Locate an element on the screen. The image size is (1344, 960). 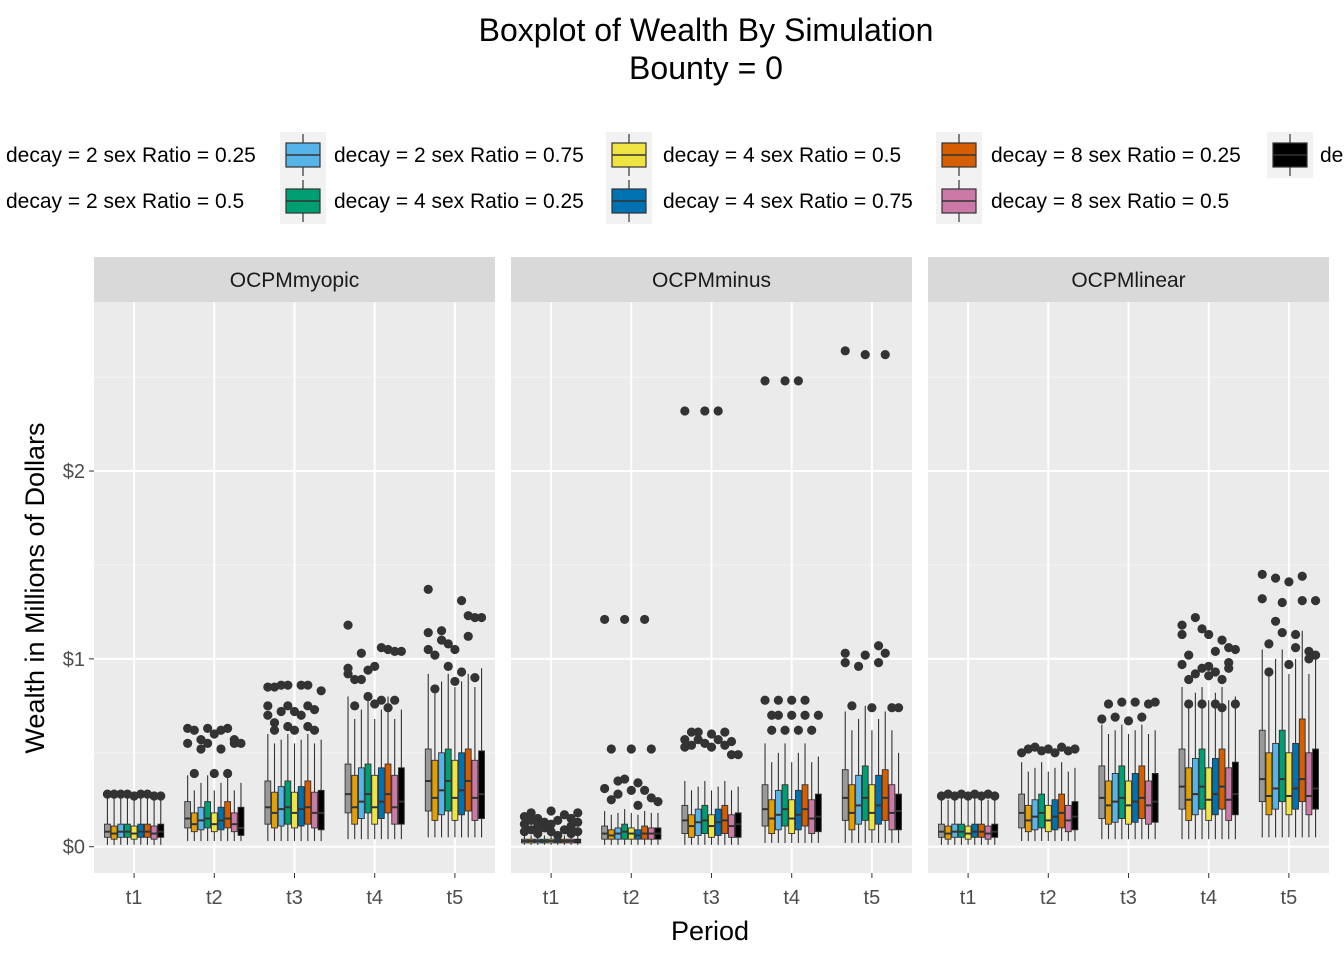
chart-subtitle: Bounty = 0 is located at coordinates (706, 68).